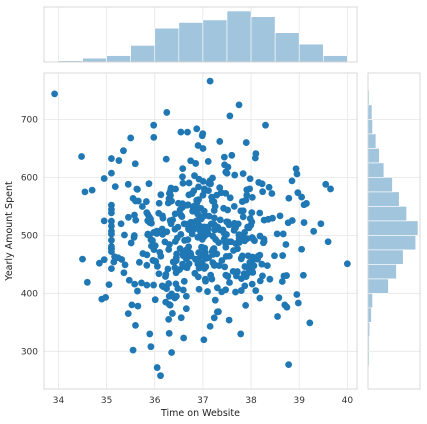 This screenshot has height=424, width=427. Describe the element at coordinates (393, 228) in the screenshot. I see `right-histogram-bars` at that location.